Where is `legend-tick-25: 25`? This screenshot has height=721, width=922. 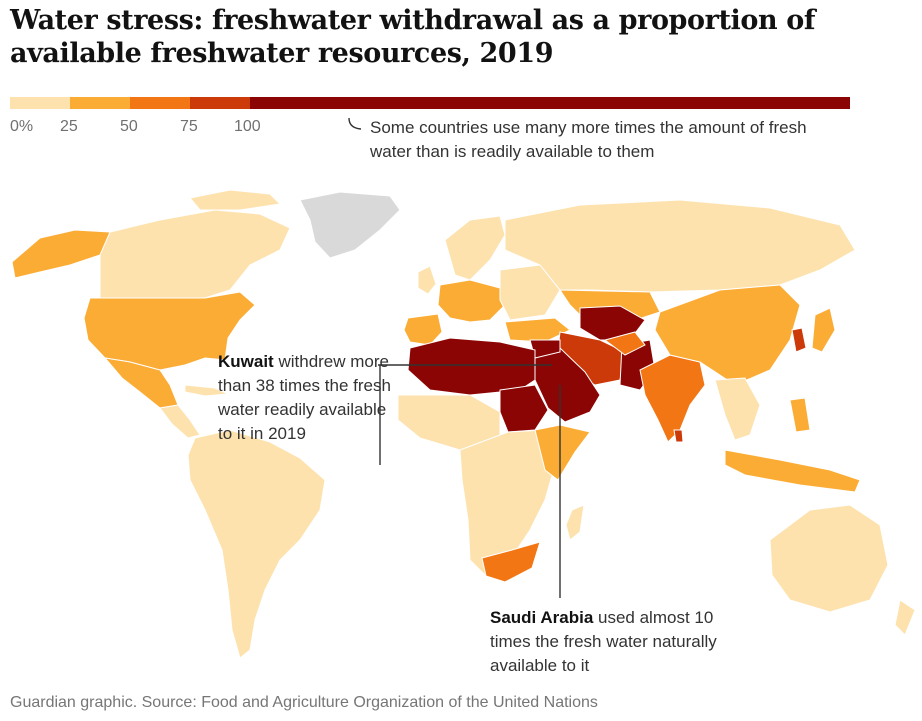
legend-tick-25: 25 is located at coordinates (69, 126).